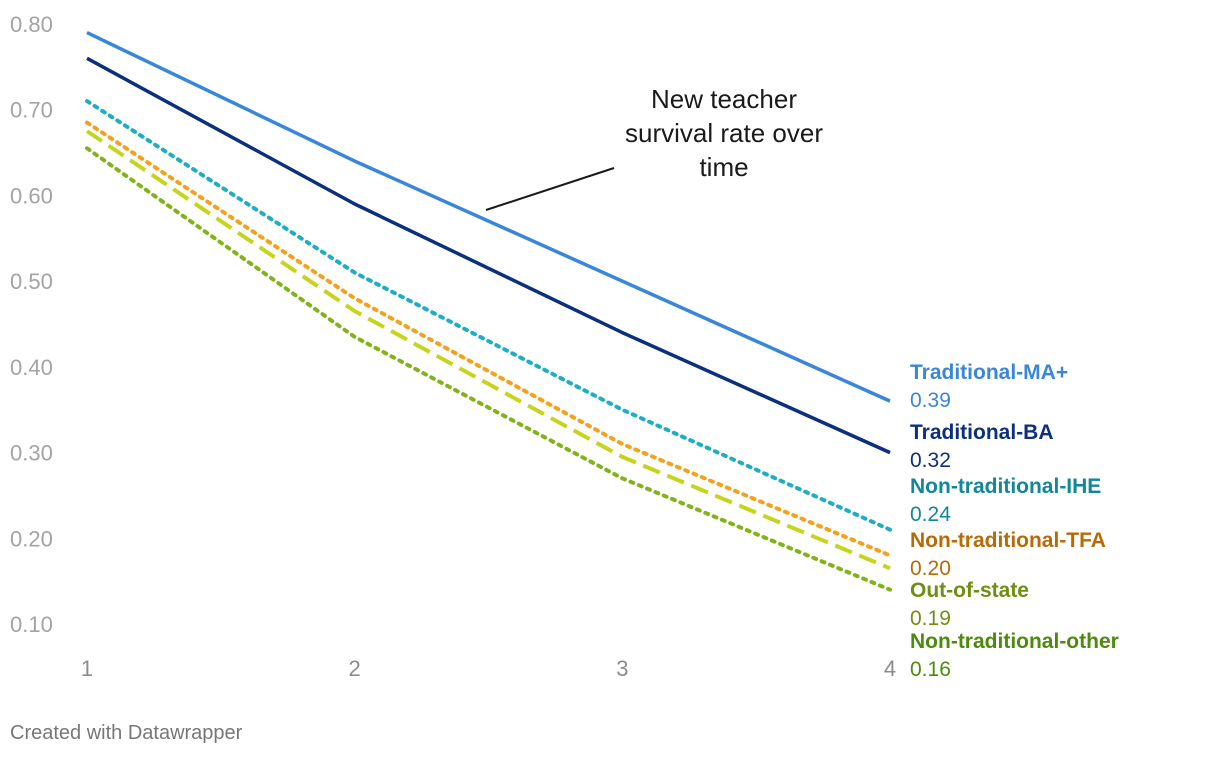 The height and width of the screenshot is (763, 1220). What do you see at coordinates (31, 281) in the screenshot?
I see `y-tick-label: 0.50` at bounding box center [31, 281].